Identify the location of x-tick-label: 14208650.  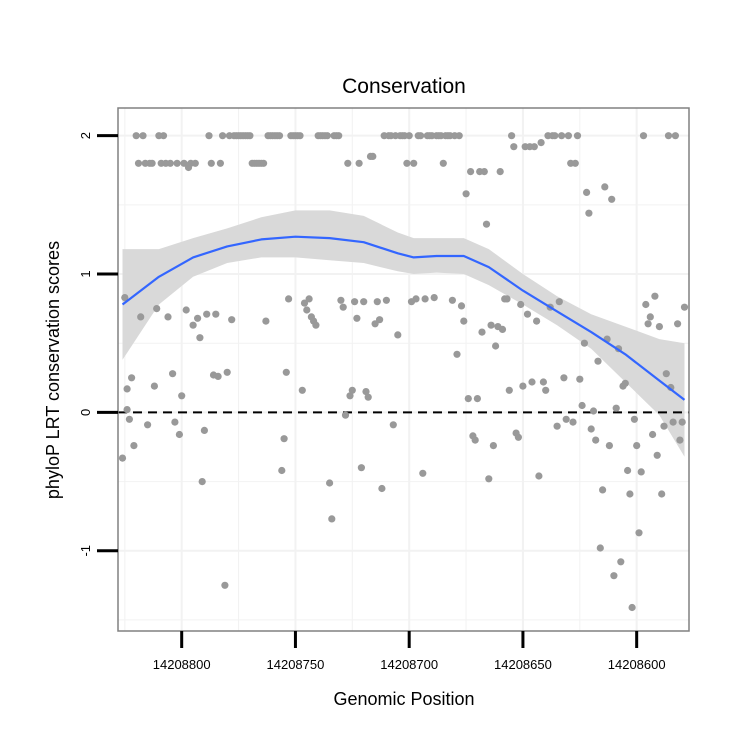
(523, 664).